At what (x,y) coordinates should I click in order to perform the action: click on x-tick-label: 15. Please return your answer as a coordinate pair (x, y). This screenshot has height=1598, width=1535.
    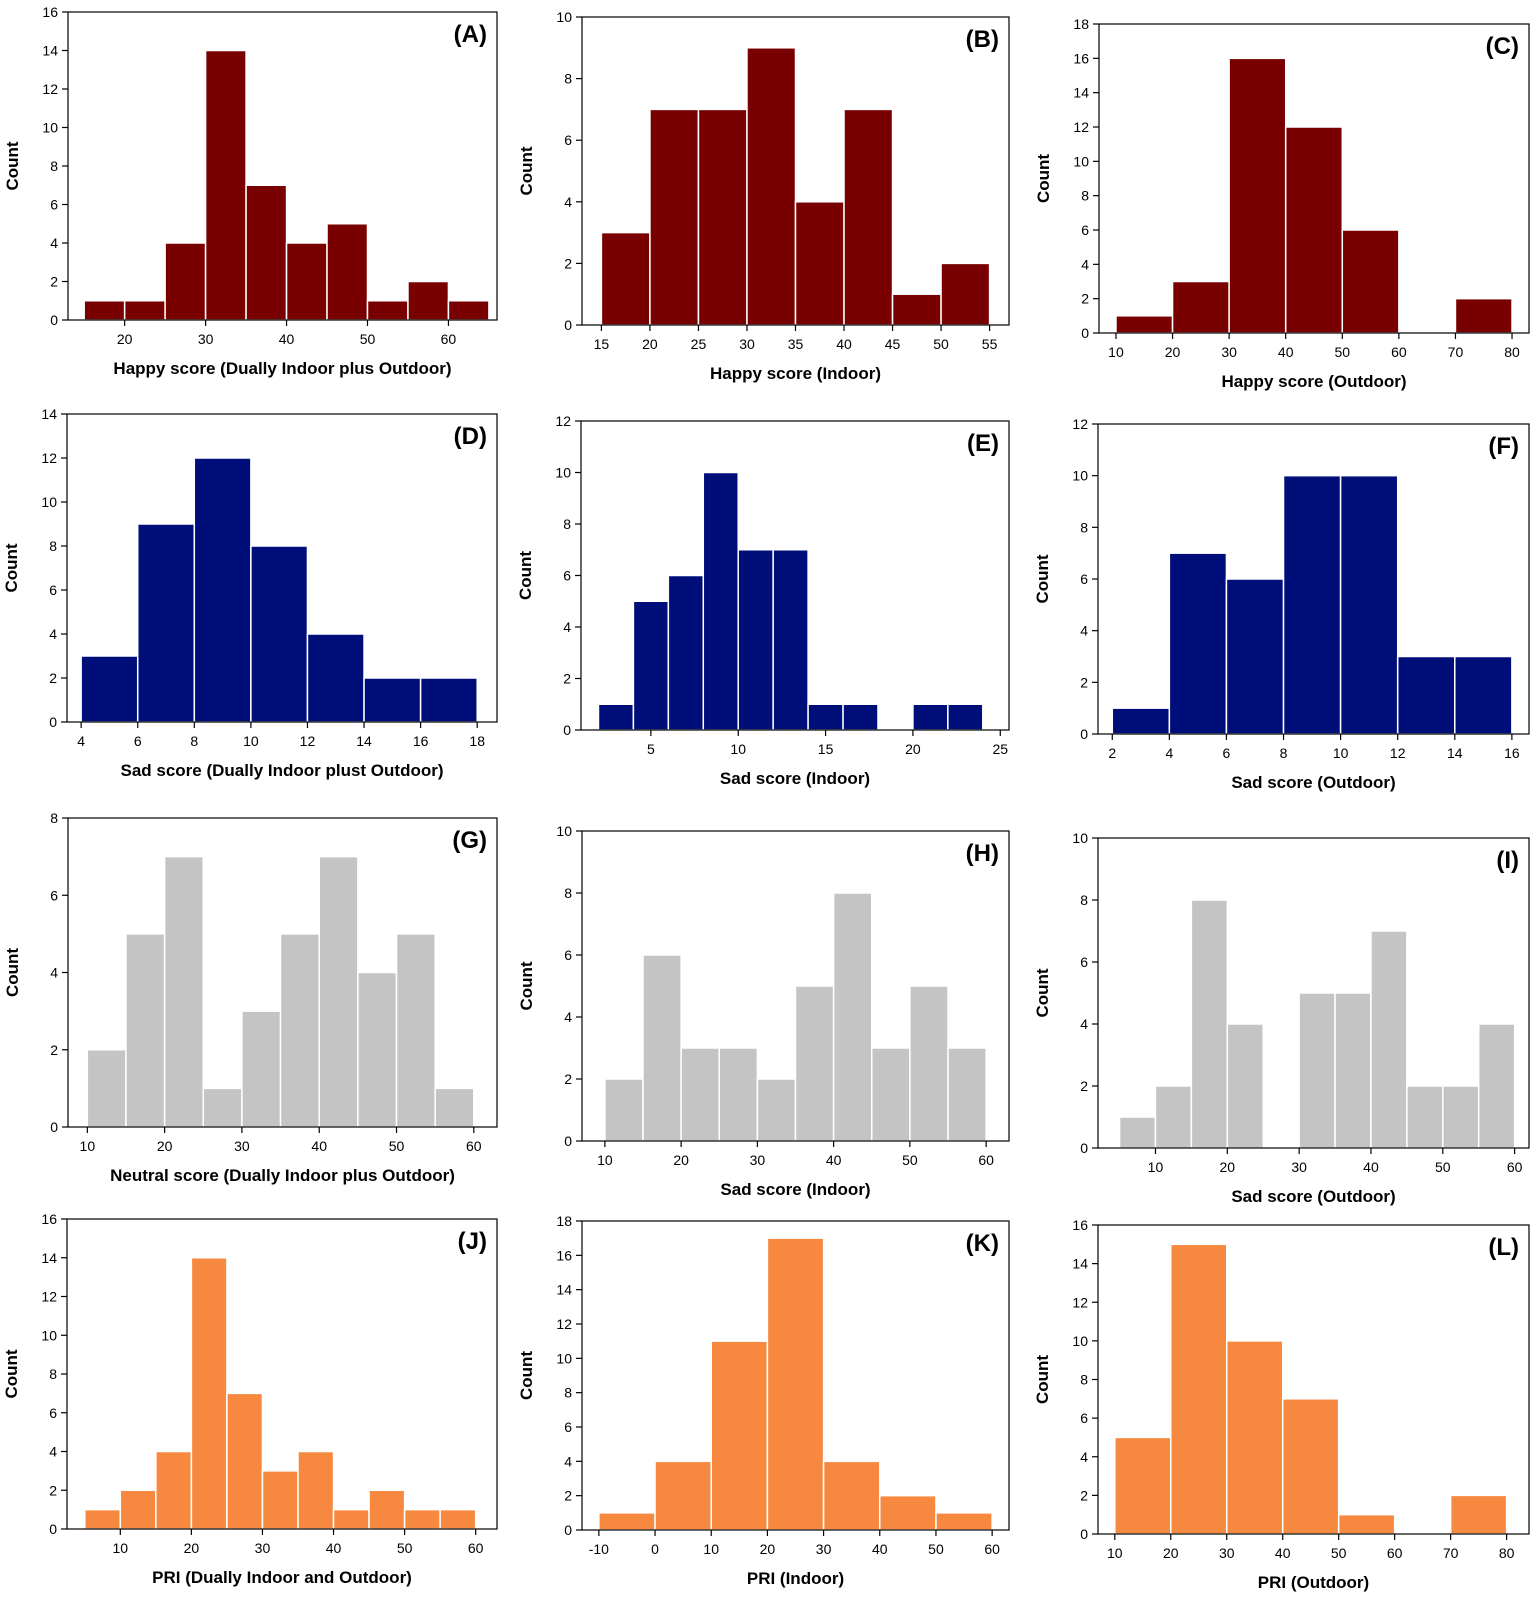
    Looking at the image, I should click on (602, 344).